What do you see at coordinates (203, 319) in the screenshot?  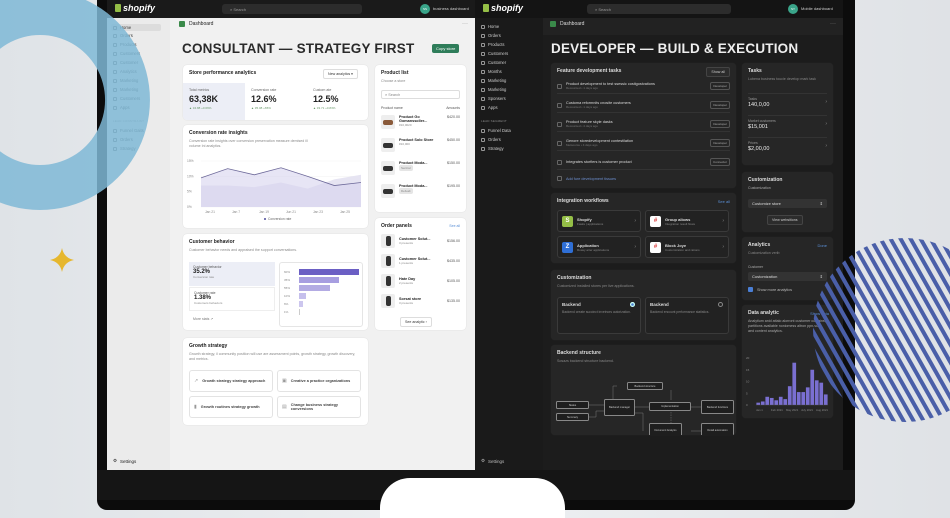 I see `more-stats-link: More stats ↗` at bounding box center [203, 319].